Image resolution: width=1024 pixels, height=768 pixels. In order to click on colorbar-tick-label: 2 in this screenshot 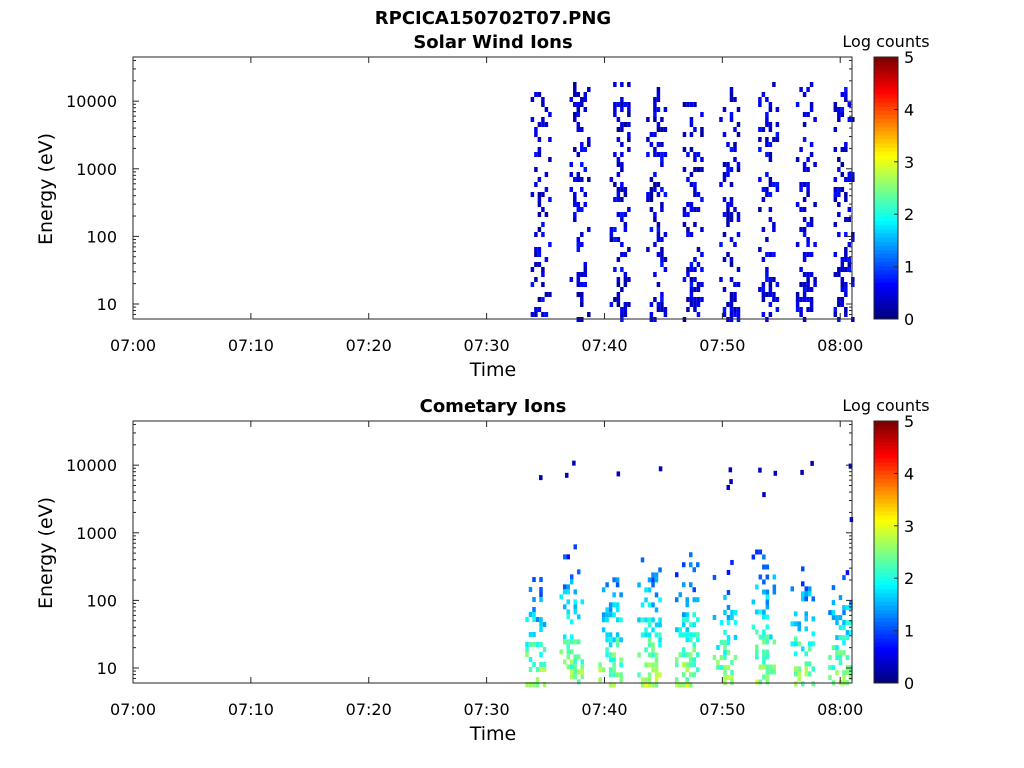, I will do `click(909, 578)`.